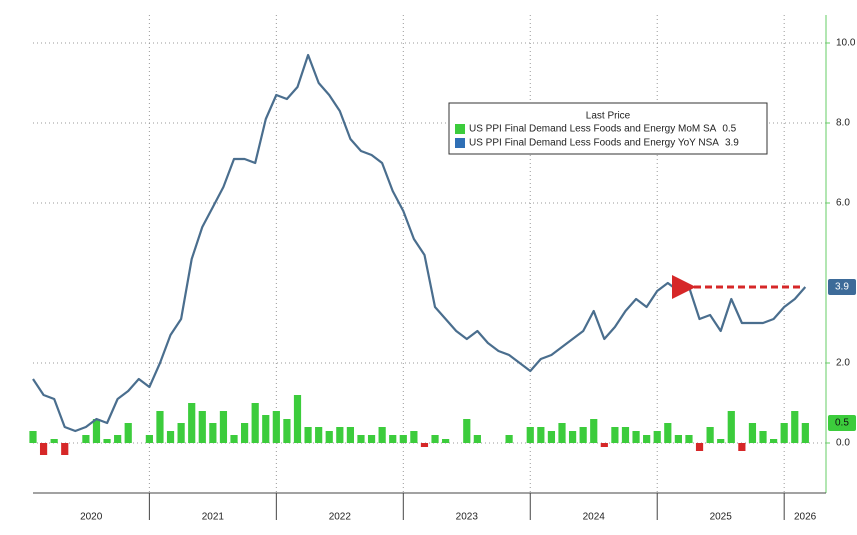  What do you see at coordinates (467, 517) in the screenshot?
I see `x-tick-label: 2023` at bounding box center [467, 517].